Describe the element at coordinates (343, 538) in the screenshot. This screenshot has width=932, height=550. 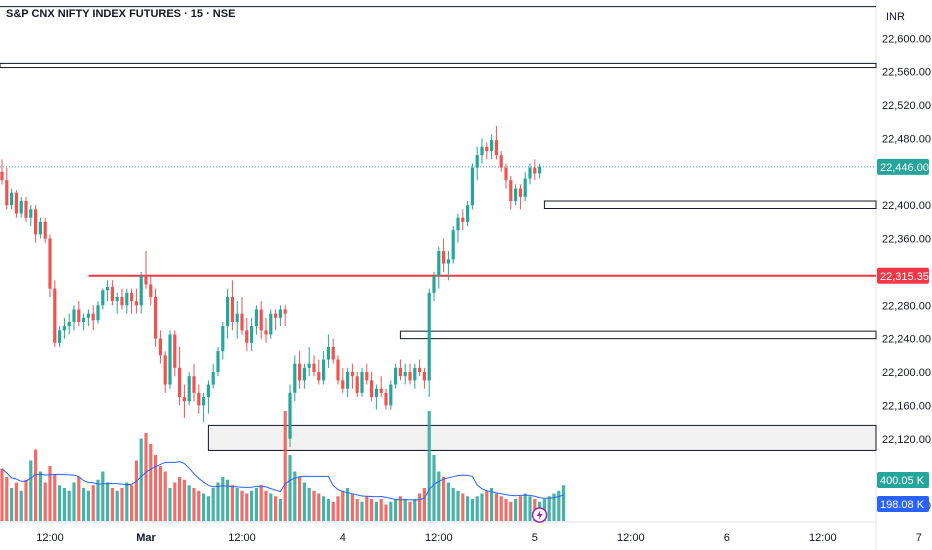
I see `time-tick-label: 4` at that location.